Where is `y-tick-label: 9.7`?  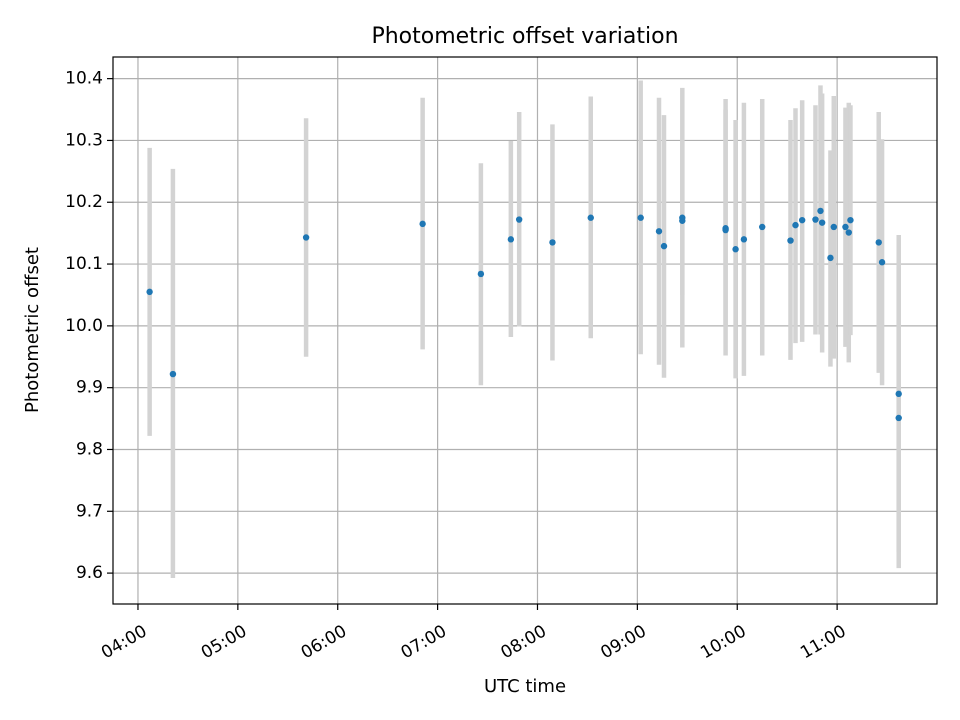
y-tick-label: 9.7 is located at coordinates (89, 511).